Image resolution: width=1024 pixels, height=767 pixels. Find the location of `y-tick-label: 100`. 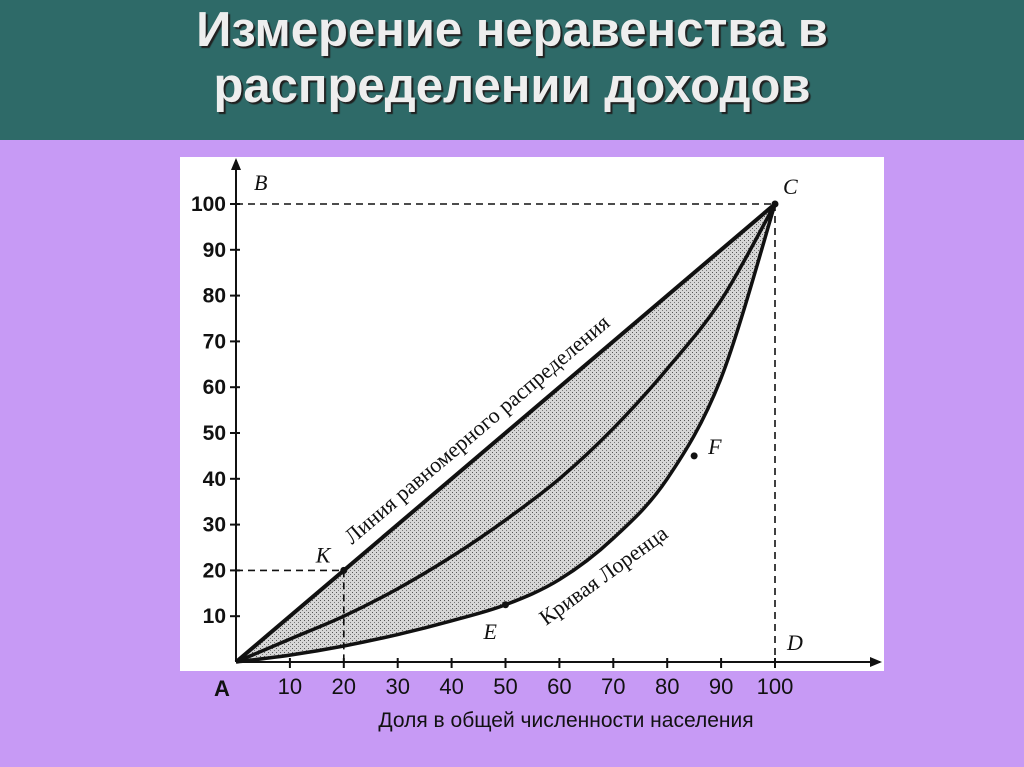

y-tick-label: 100 is located at coordinates (208, 204).